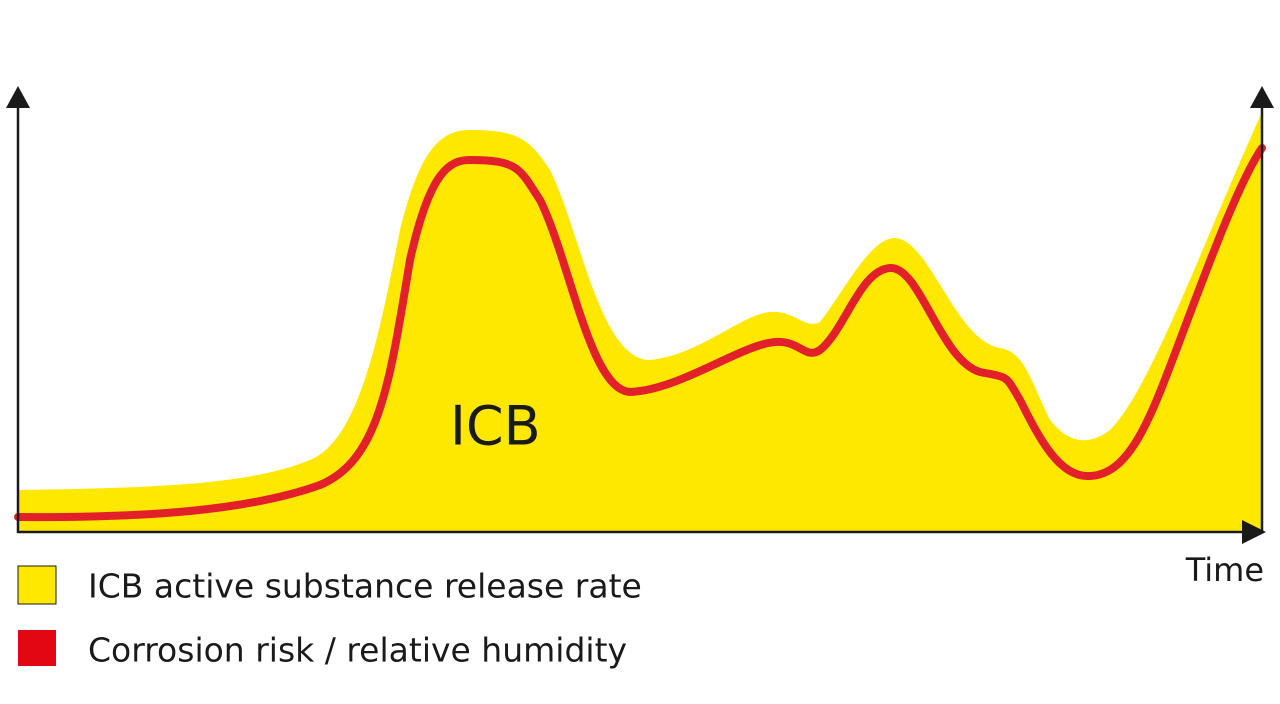 The width and height of the screenshot is (1280, 704). What do you see at coordinates (1224, 570) in the screenshot?
I see `x-axis-label: Time` at bounding box center [1224, 570].